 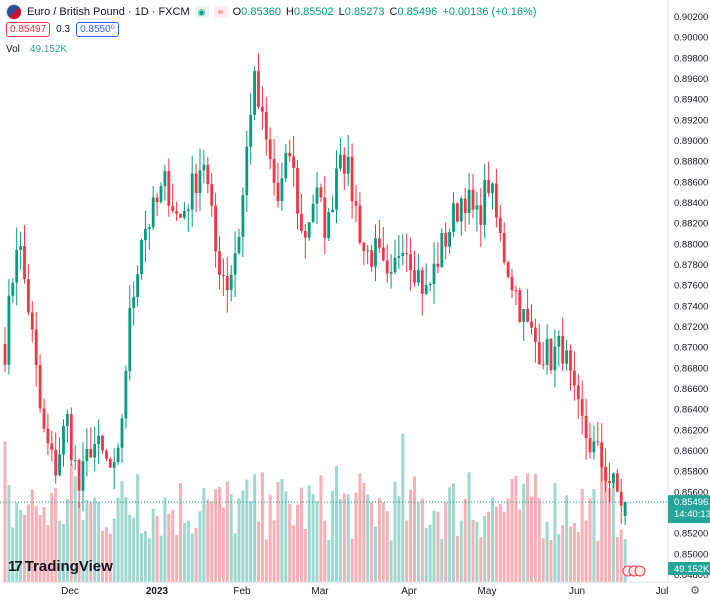 I want to click on price-tick-label: 0.89000, so click(x=691, y=141).